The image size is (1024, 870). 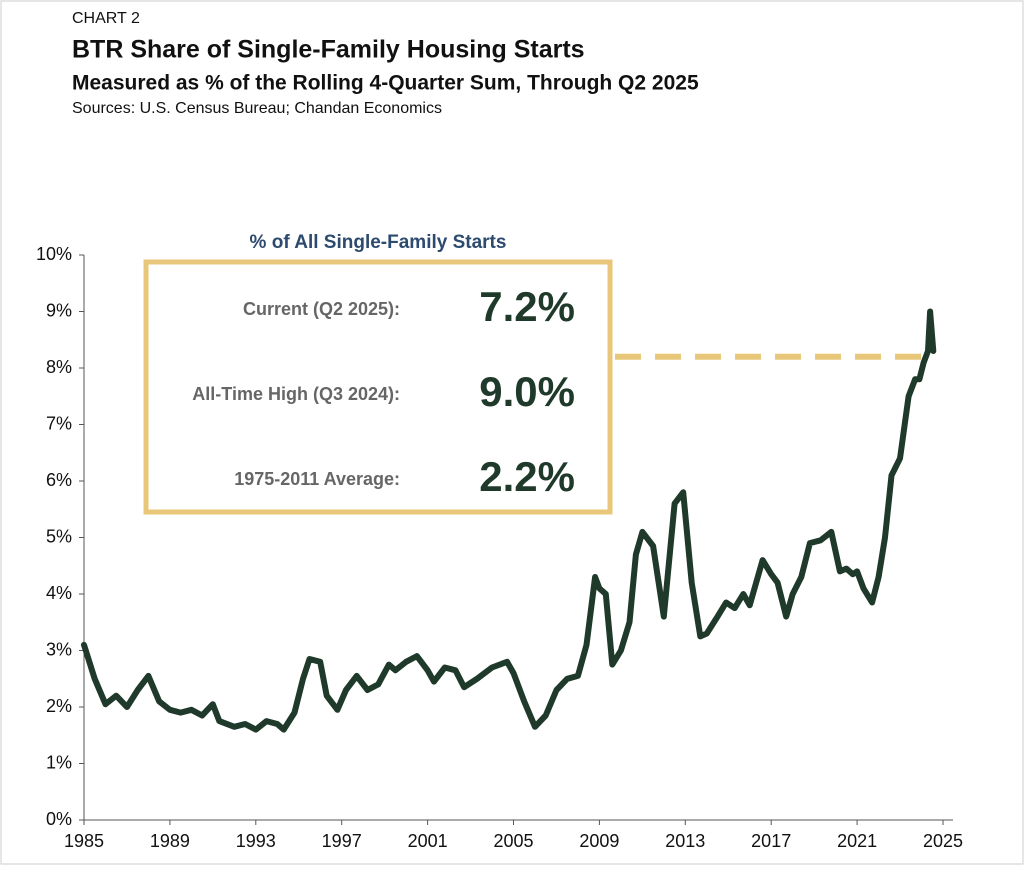 What do you see at coordinates (170, 841) in the screenshot?
I see `x-tick-label: 1989` at bounding box center [170, 841].